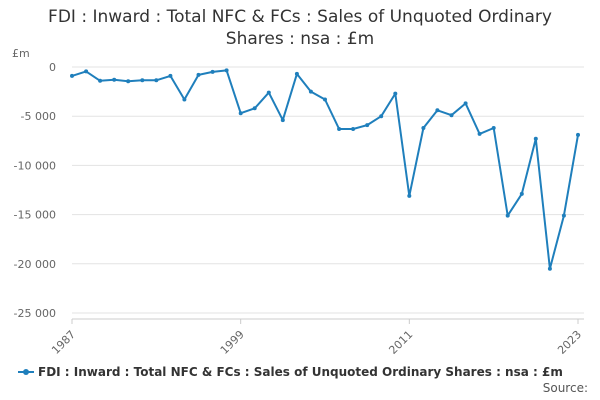  I want to click on y-tick-label: -15 000, so click(35, 215).